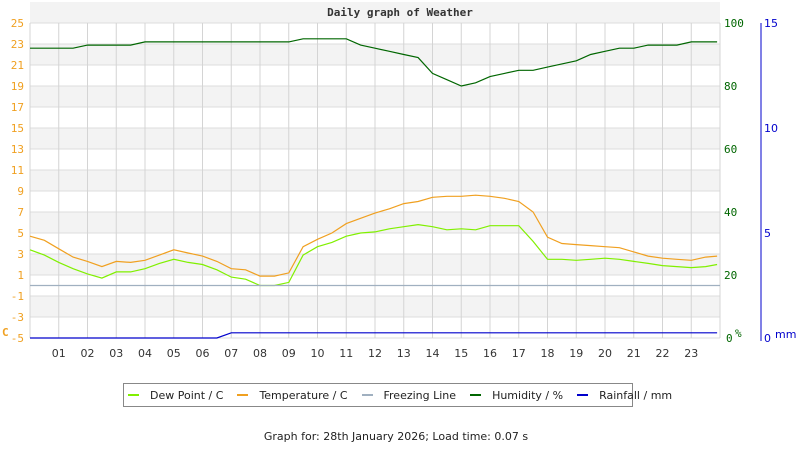 The width and height of the screenshot is (800, 450). What do you see at coordinates (17, 44) in the screenshot?
I see `y-tick-temp: 23` at bounding box center [17, 44].